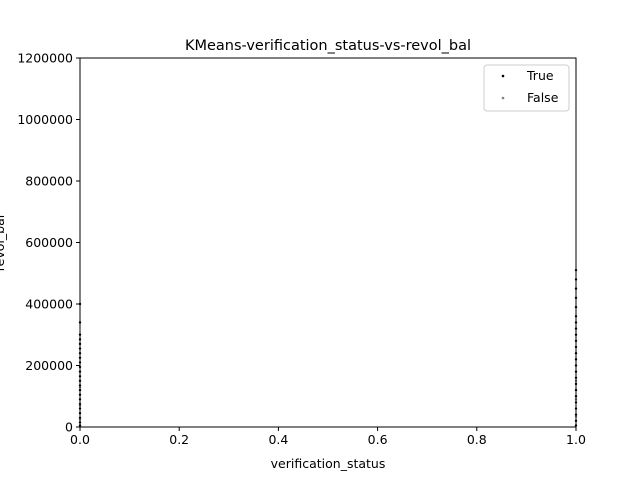  Describe the element at coordinates (477, 439) in the screenshot. I see `x-tick-label: 0.8` at that location.